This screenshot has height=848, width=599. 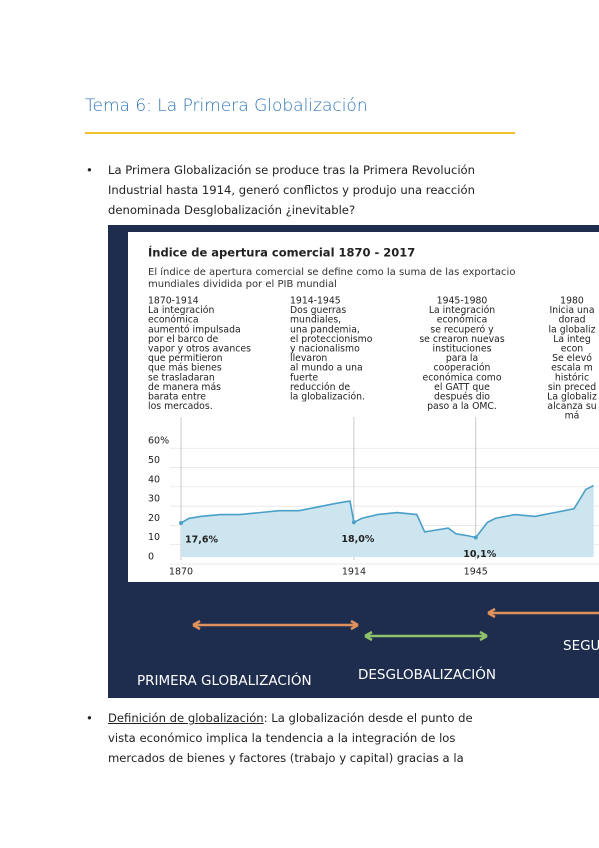 What do you see at coordinates (154, 537) in the screenshot?
I see `y-tick-label: 10` at bounding box center [154, 537].